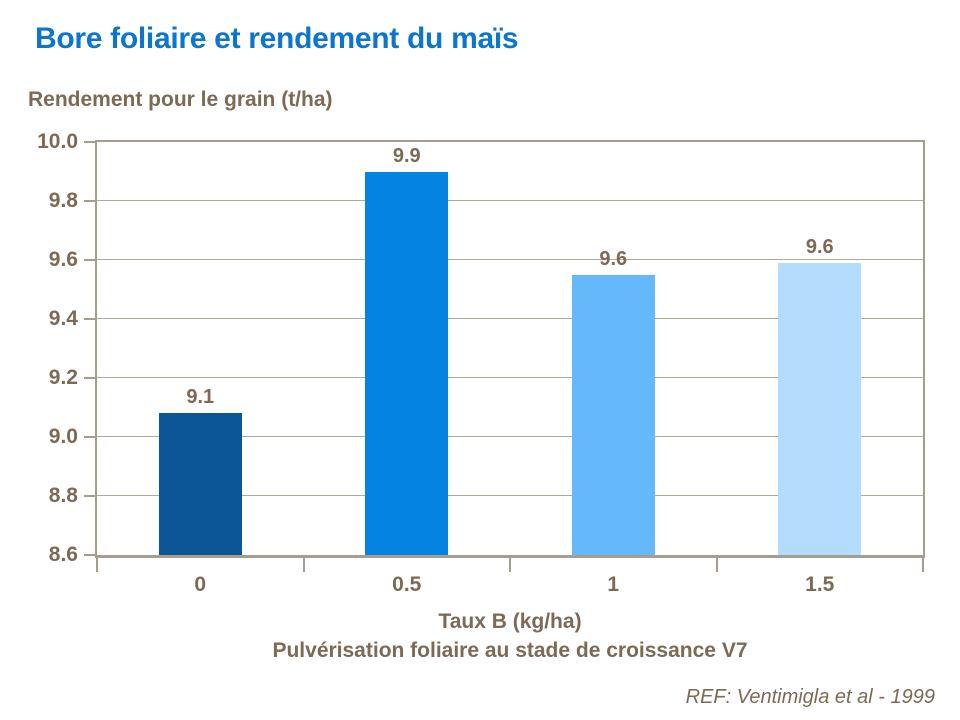 Image resolution: width=960 pixels, height=720 pixels. I want to click on bar-value-label: 9.9, so click(406, 155).